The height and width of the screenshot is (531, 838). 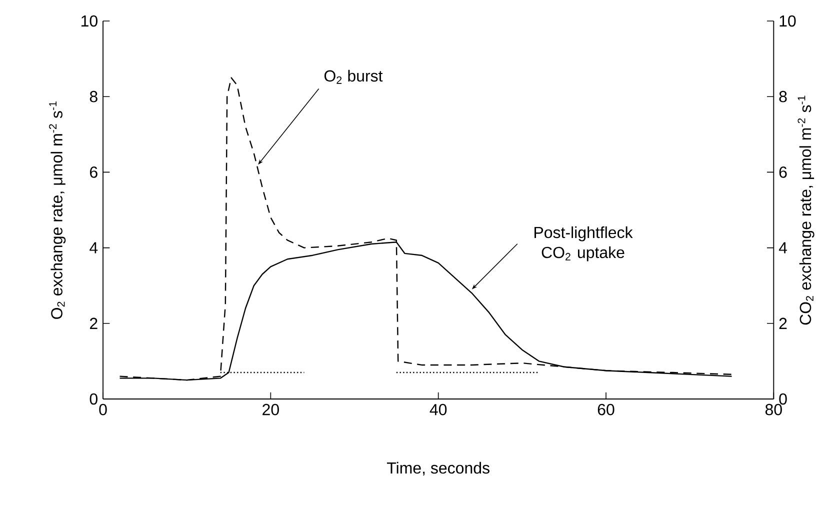 What do you see at coordinates (94, 399) in the screenshot?
I see `y-tick-label: 0` at bounding box center [94, 399].